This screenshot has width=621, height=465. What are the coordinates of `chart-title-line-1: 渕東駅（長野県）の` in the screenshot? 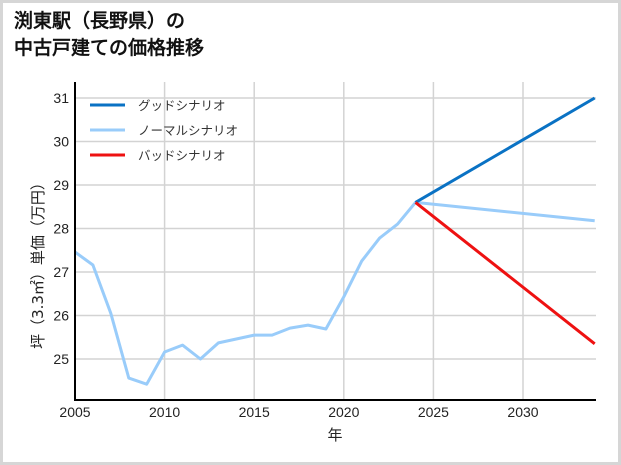 It's located at (100, 21).